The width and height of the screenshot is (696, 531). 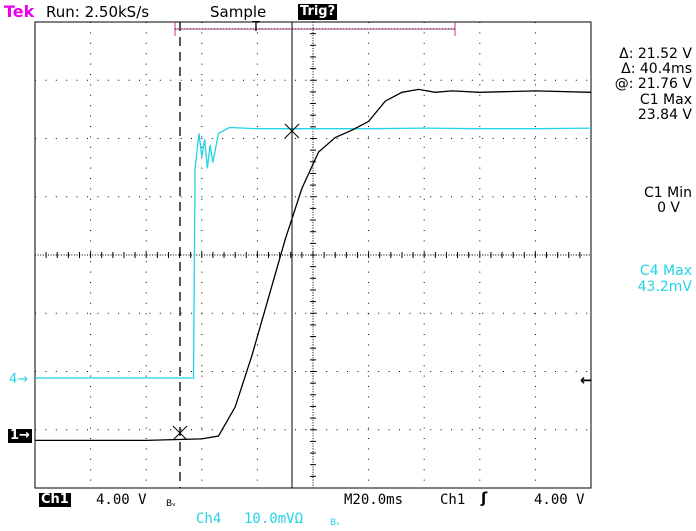 I want to click on trigger-slope-icon: ʃ, so click(x=484, y=498).